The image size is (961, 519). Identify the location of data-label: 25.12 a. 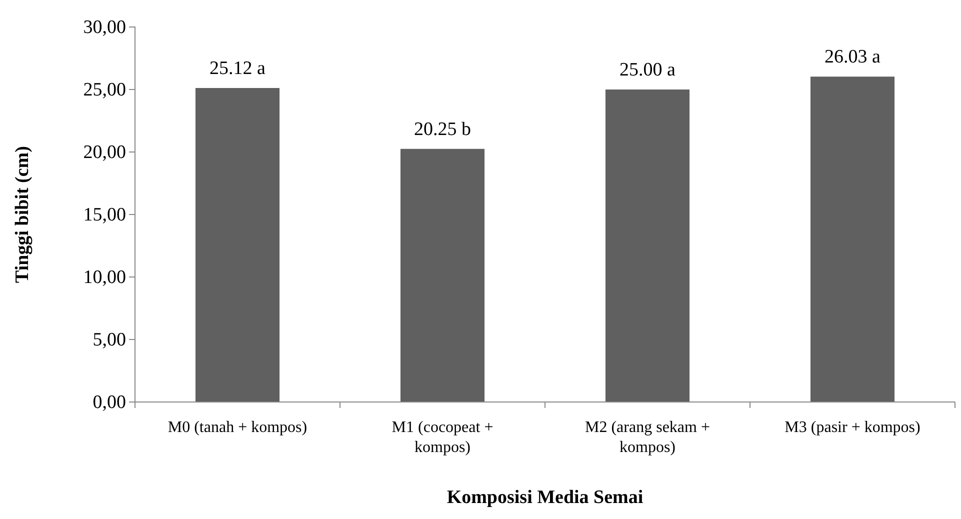
(238, 68).